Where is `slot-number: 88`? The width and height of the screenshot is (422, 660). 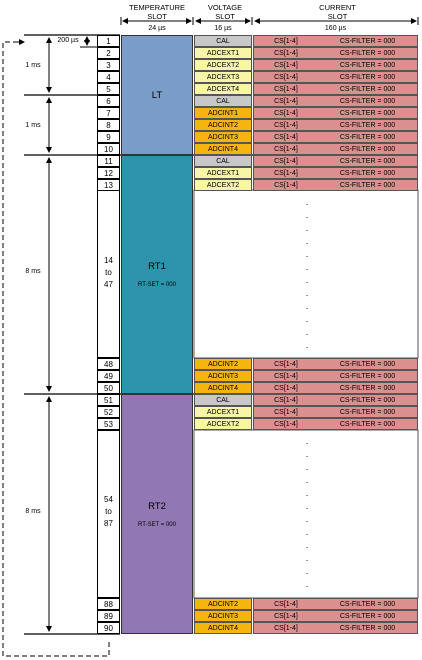 slot-number: 88 is located at coordinates (108, 604).